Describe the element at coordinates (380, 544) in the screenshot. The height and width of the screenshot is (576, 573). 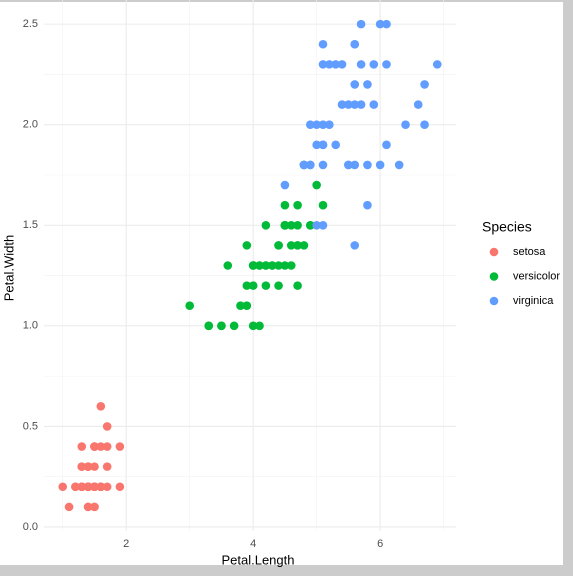
I see `x-tick-label: 6` at that location.